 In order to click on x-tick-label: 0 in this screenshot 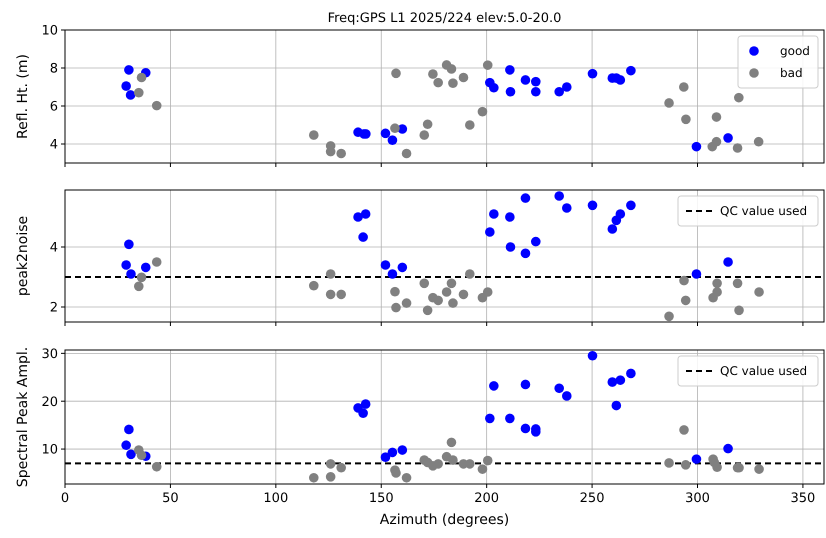, I will do `click(65, 498)`.